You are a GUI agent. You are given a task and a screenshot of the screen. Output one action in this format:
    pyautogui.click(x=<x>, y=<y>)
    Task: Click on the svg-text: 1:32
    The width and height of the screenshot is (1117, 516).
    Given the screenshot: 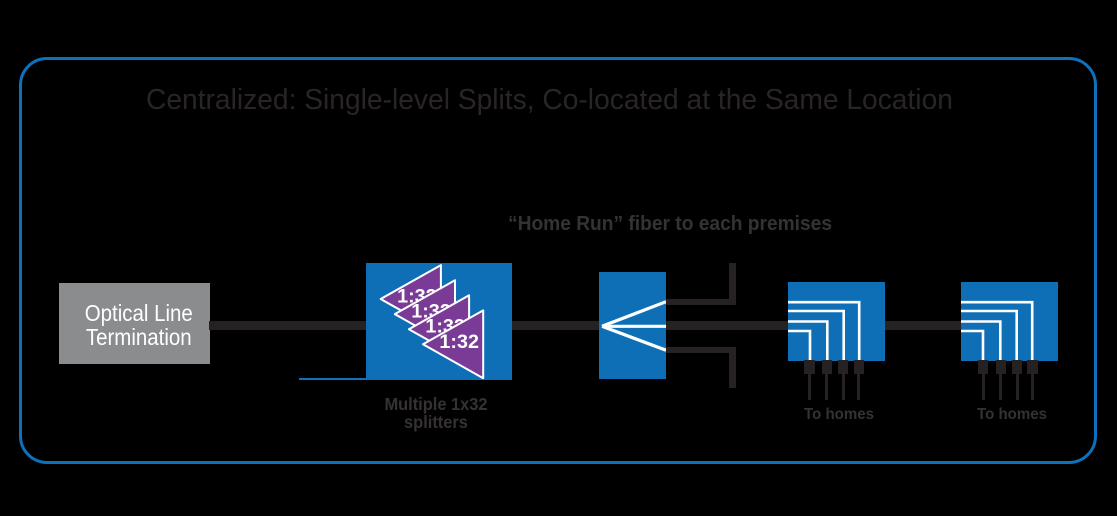 What is the action you would take?
    pyautogui.click(x=459, y=342)
    